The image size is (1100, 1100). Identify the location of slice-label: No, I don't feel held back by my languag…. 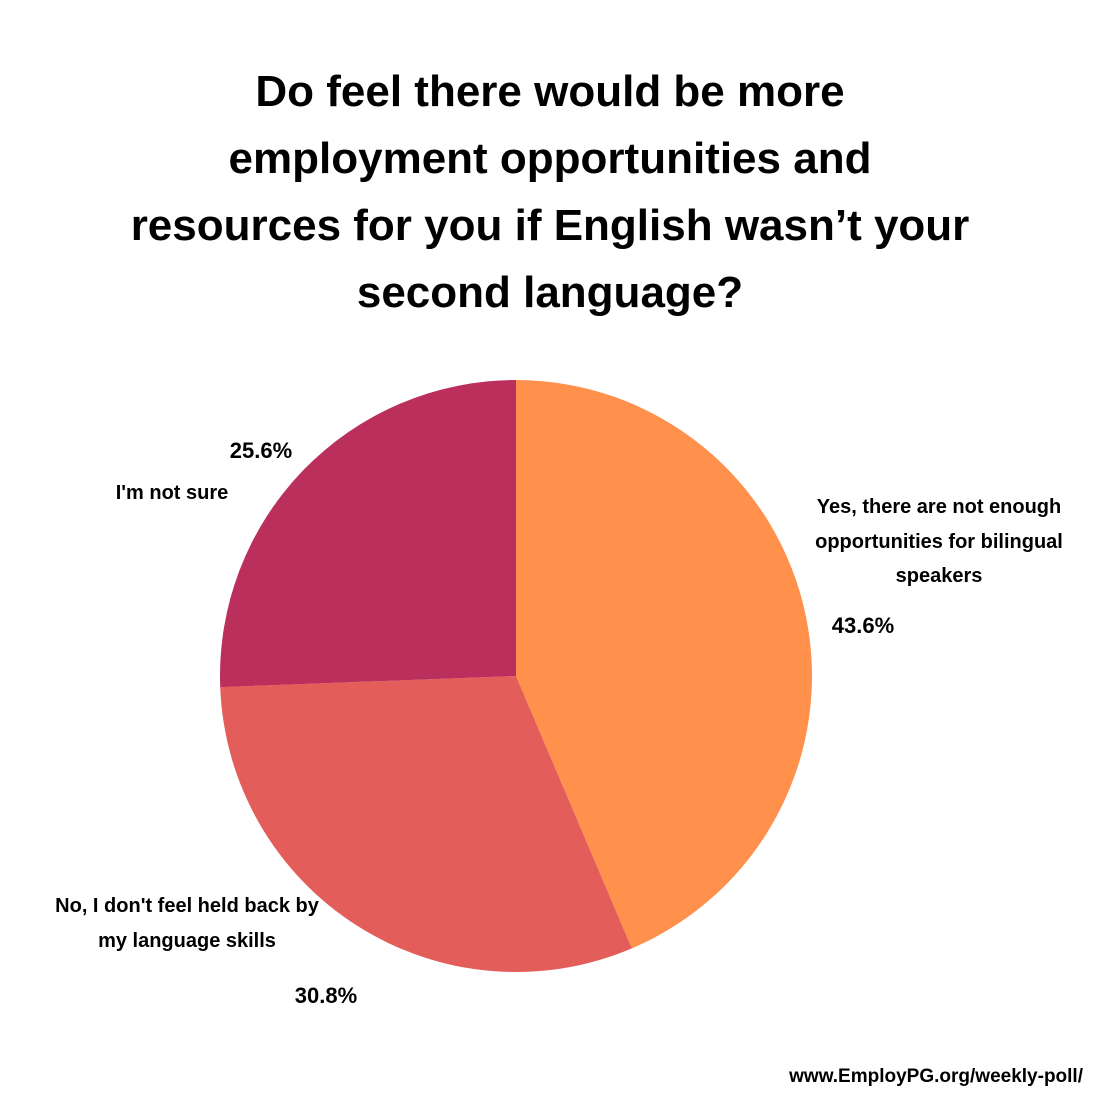
(187, 923).